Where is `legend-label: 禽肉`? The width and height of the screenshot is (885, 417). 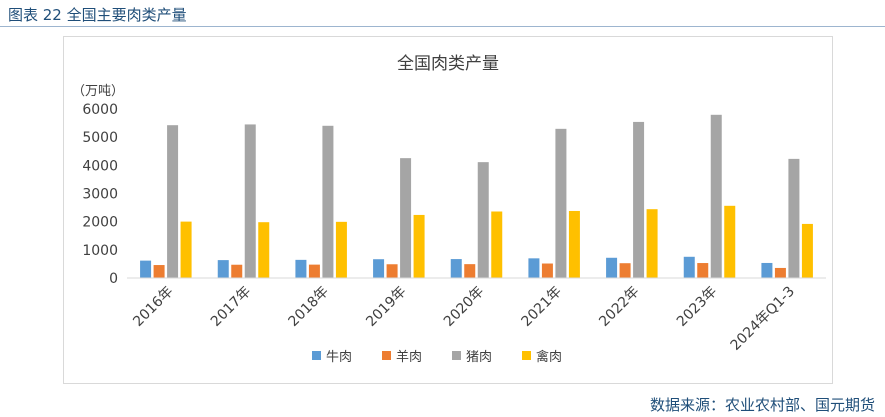
legend-label: 禽肉 is located at coordinates (549, 357).